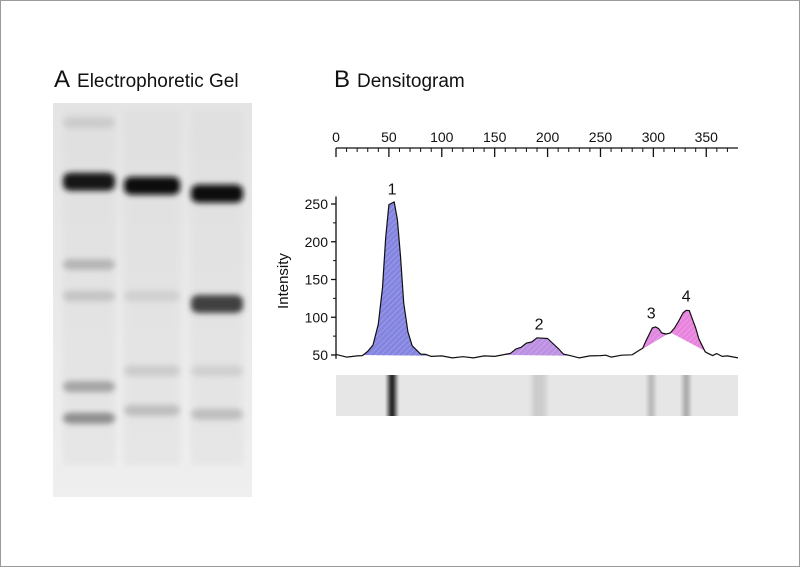 Image resolution: width=800 pixels, height=567 pixels. Describe the element at coordinates (537, 280) in the screenshot. I see `series-line` at that location.